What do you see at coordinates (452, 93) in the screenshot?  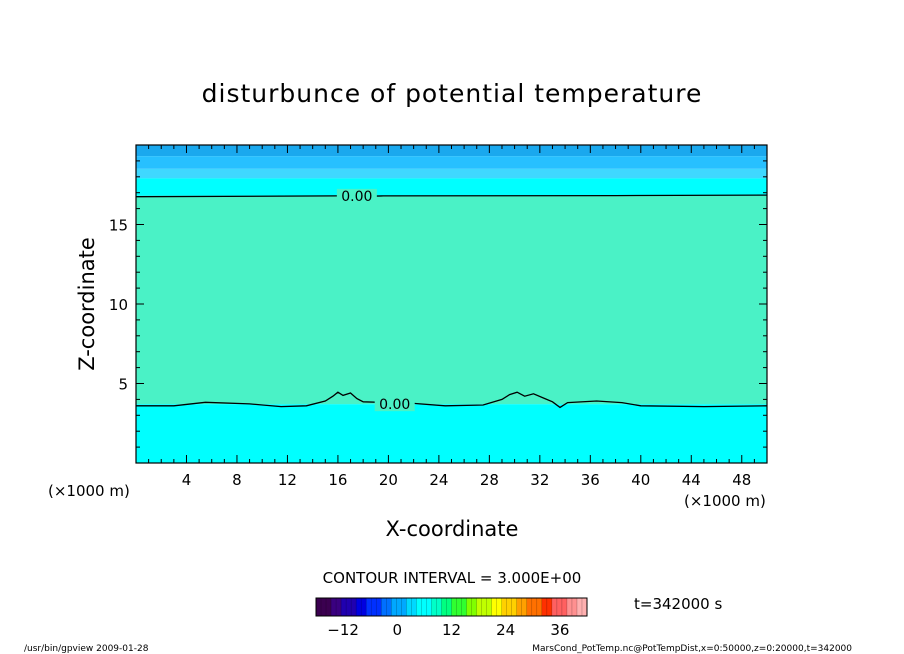 I see `chart-title: disturbunce of potential temperature` at bounding box center [452, 93].